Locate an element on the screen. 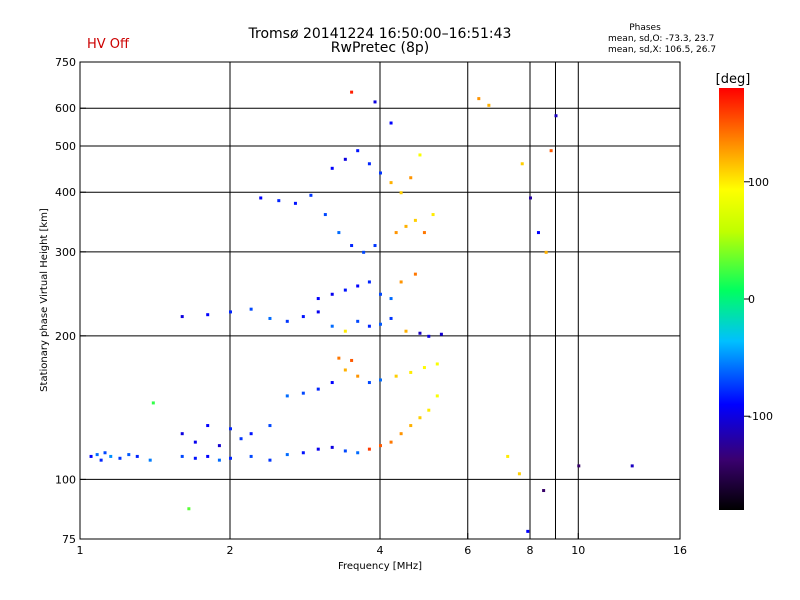 The width and height of the screenshot is (800, 600). colorbar-tick-label: 0 is located at coordinates (751, 299).